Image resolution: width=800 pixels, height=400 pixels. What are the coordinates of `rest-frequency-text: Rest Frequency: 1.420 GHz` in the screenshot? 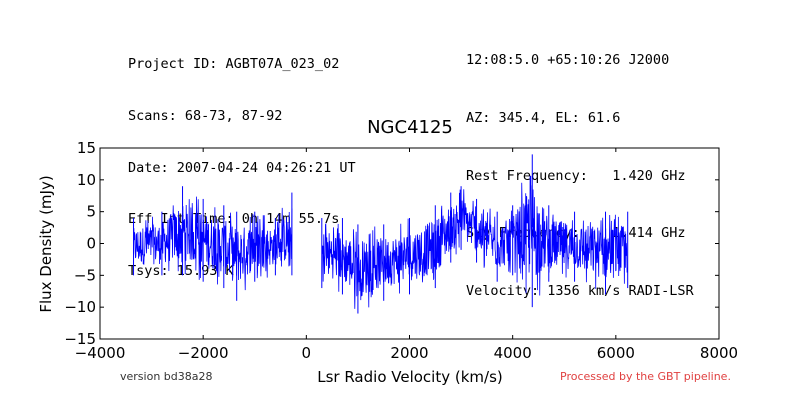 It's located at (576, 175).